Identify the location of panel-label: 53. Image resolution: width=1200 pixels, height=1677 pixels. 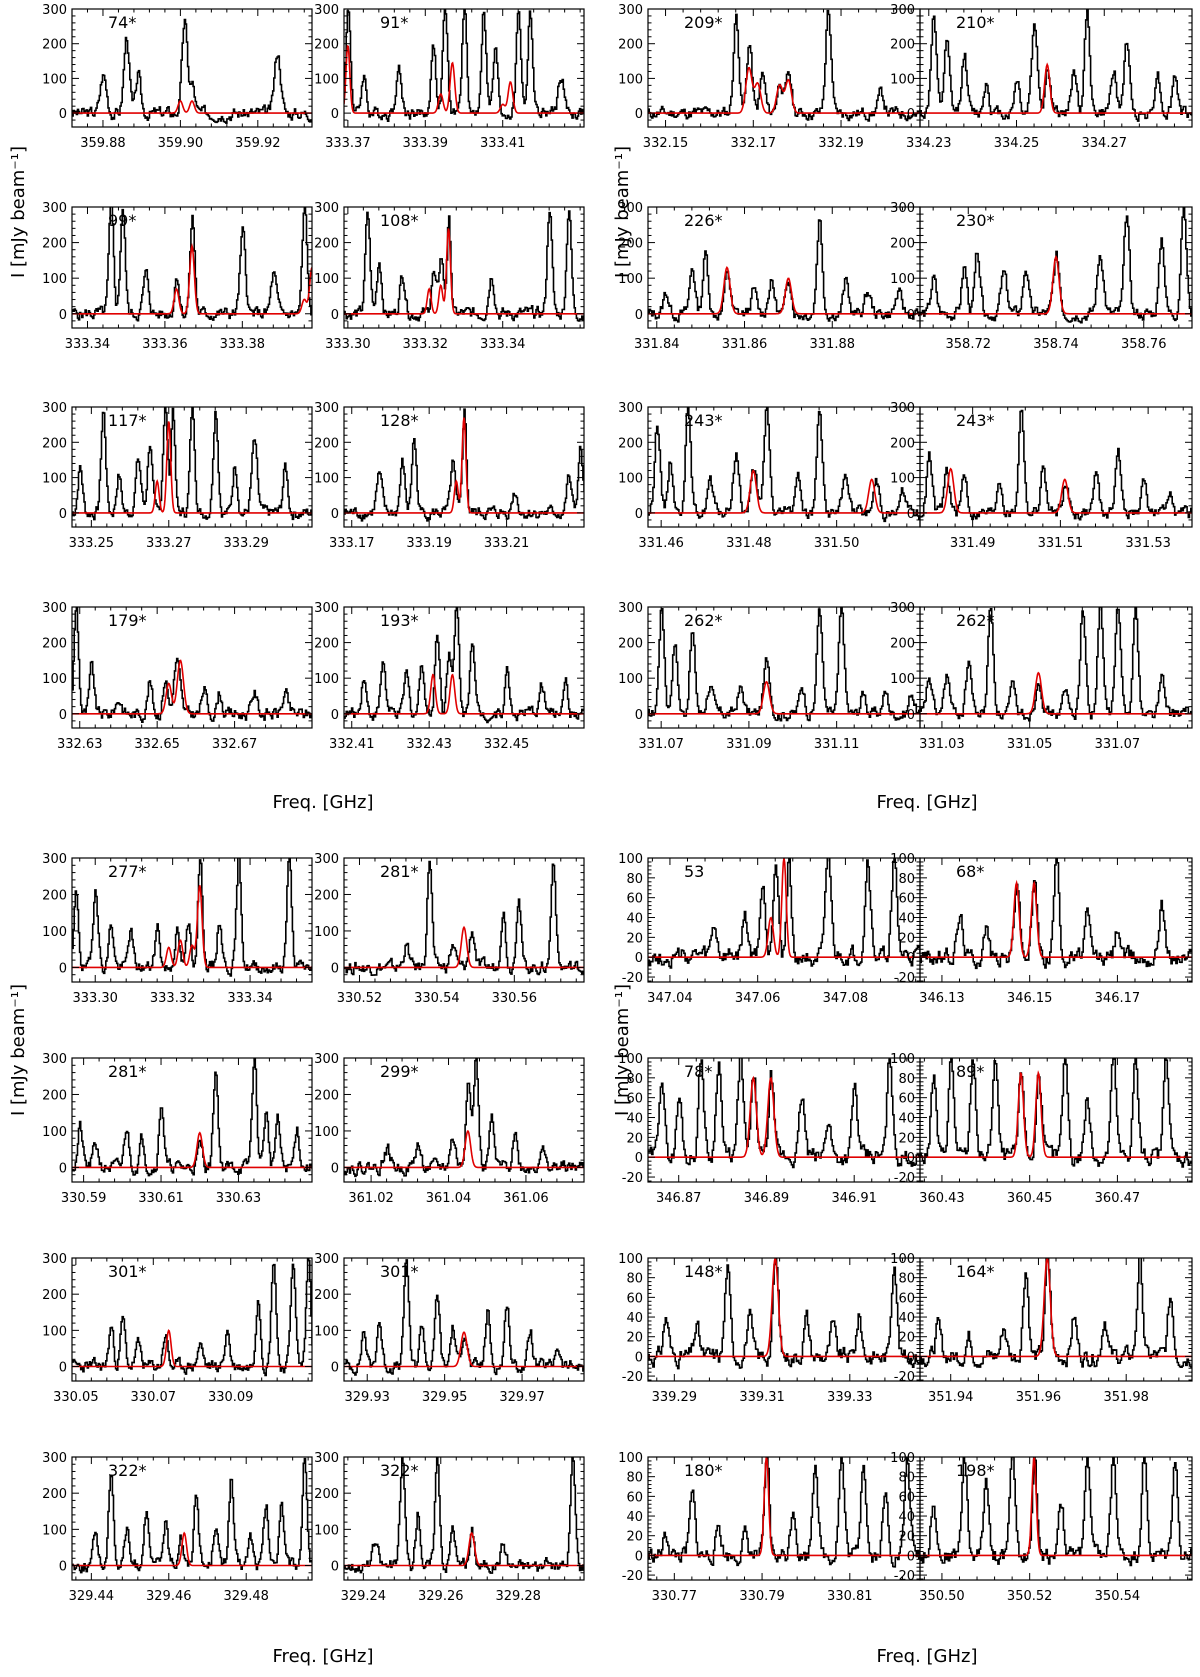
(694, 871).